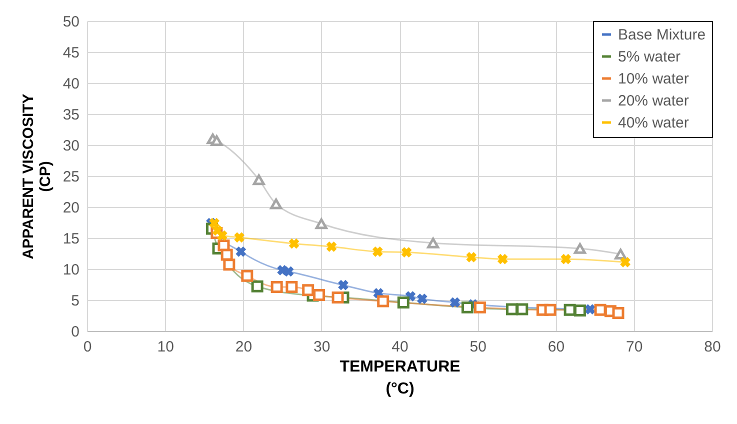 Image resolution: width=737 pixels, height=424 pixels. What do you see at coordinates (712, 347) in the screenshot?
I see `x-tick-label: 80` at bounding box center [712, 347].